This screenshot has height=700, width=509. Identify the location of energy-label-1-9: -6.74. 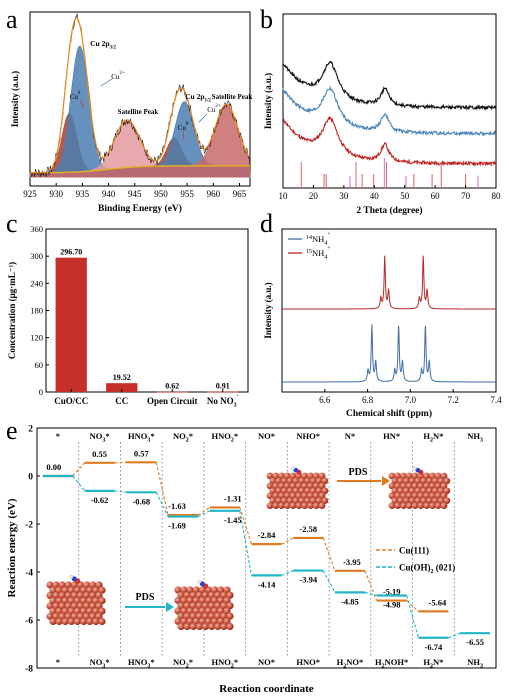
(434, 647).